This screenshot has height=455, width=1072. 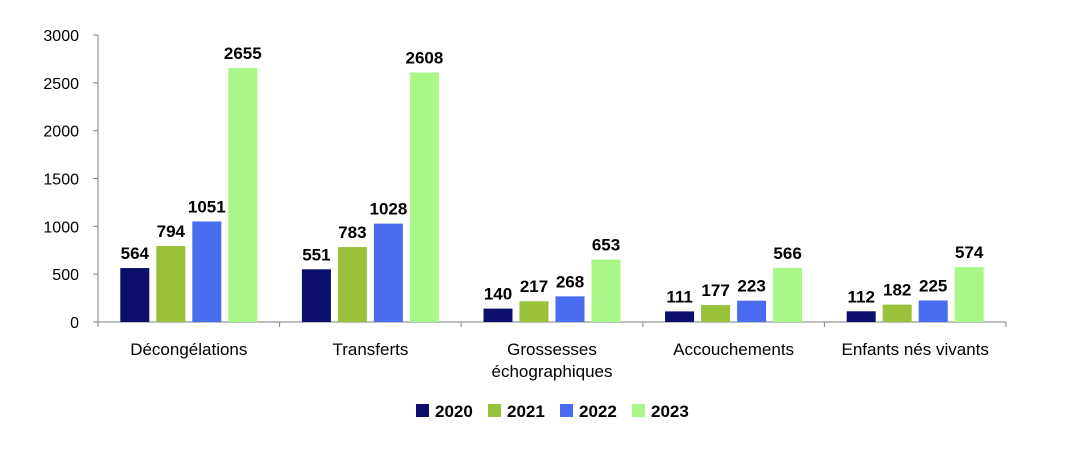 What do you see at coordinates (534, 286) in the screenshot?
I see `data-label: 217` at bounding box center [534, 286].